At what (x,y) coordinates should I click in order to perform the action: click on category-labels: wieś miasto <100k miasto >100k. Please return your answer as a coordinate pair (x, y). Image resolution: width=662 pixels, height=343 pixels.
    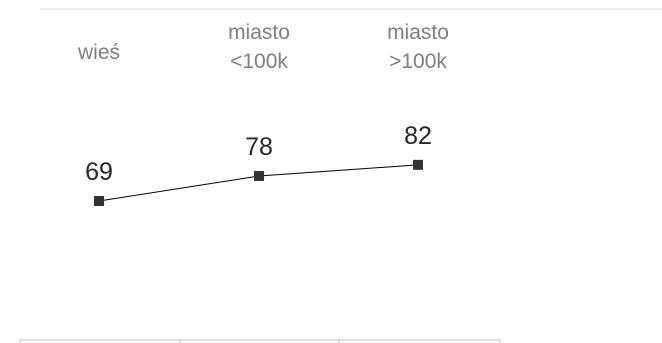
    Looking at the image, I should click on (263, 47).